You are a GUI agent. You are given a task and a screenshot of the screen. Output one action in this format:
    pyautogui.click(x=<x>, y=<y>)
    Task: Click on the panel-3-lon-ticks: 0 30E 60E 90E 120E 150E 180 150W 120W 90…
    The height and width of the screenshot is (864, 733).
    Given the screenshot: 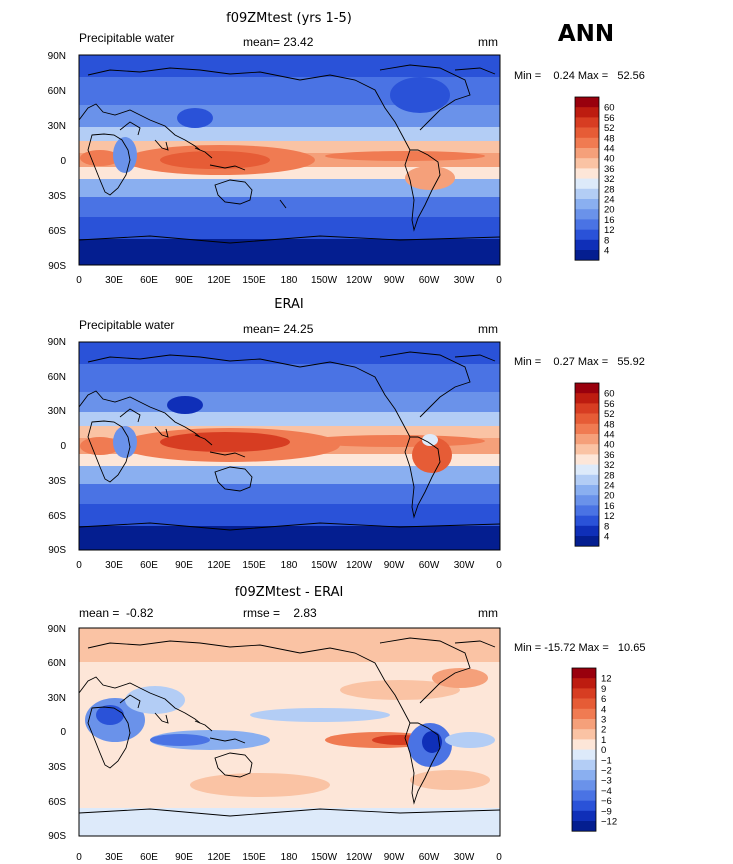 What is the action you would take?
    pyautogui.click(x=289, y=857)
    